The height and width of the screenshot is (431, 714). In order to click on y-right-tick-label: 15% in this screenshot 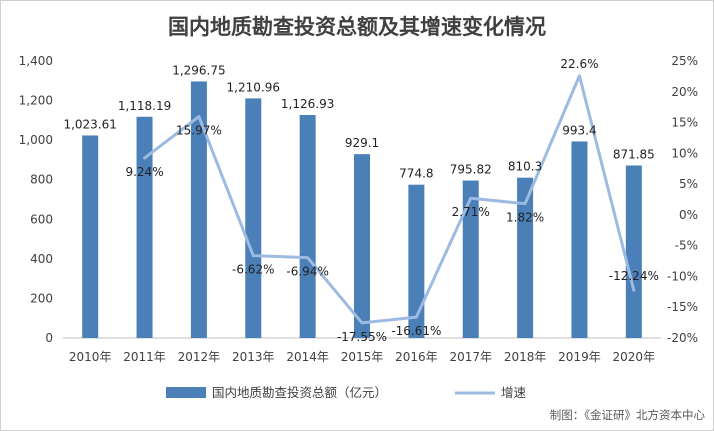, I will do `click(684, 123)`.